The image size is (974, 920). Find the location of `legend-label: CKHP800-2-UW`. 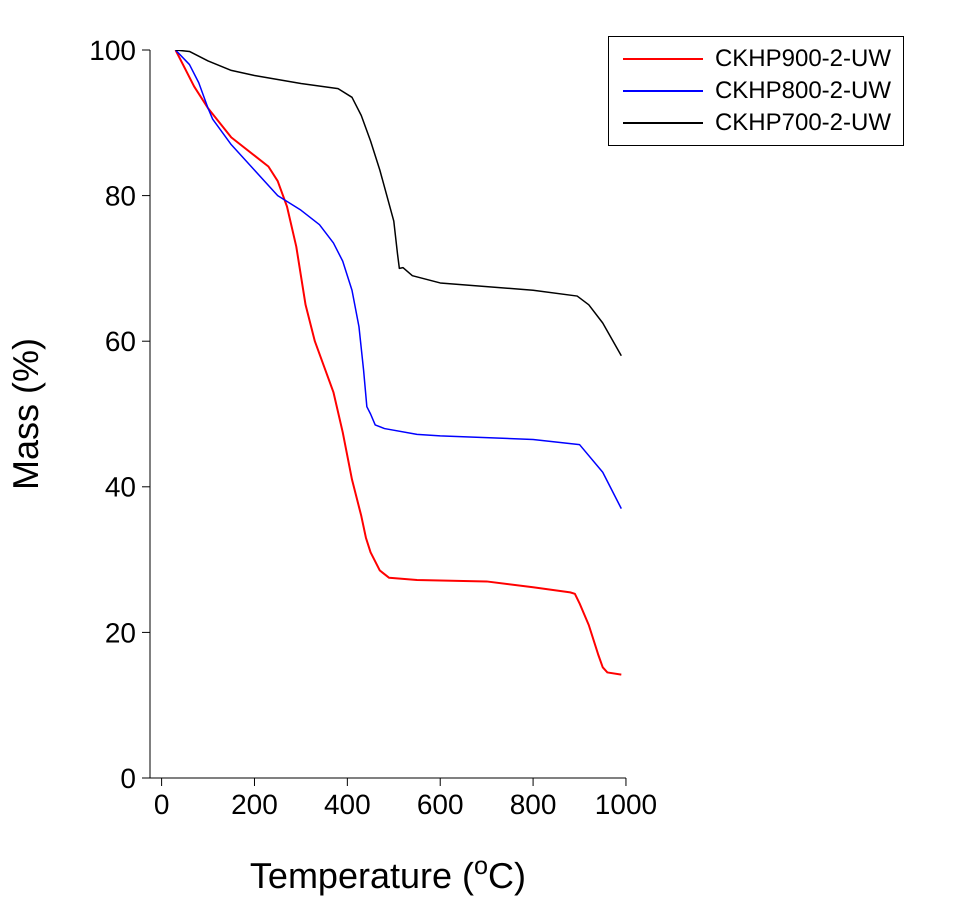

legend-label: CKHP800-2-UW is located at coordinates (802, 91).